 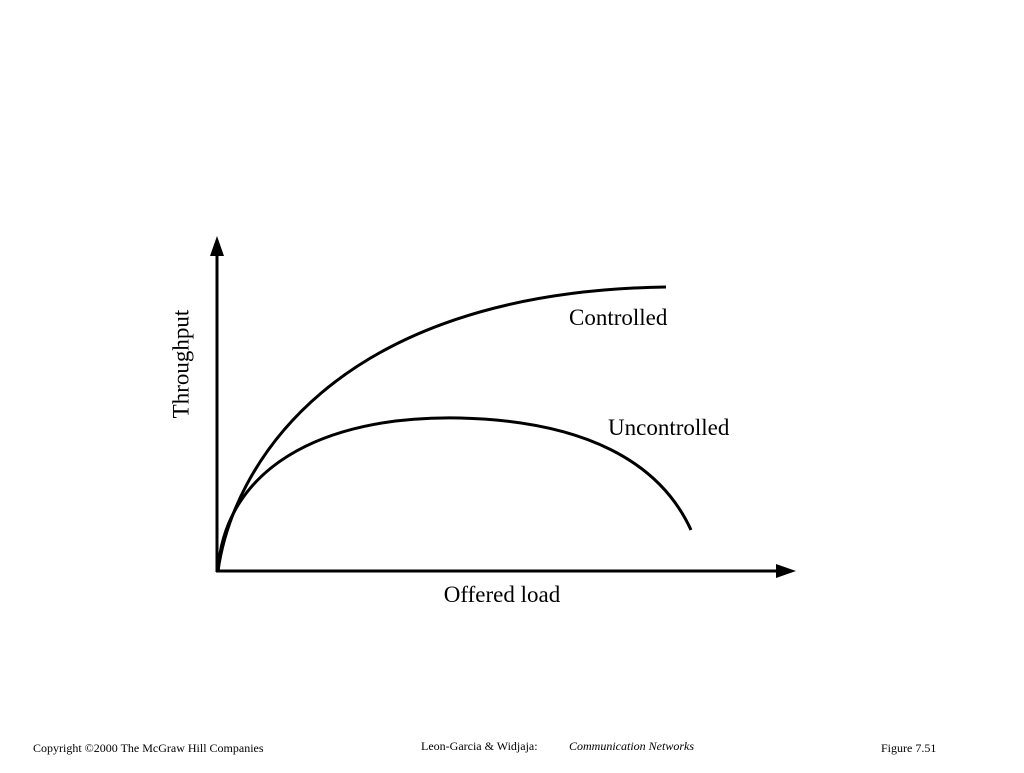 I want to click on curve-label: Controlled, so click(x=618, y=317).